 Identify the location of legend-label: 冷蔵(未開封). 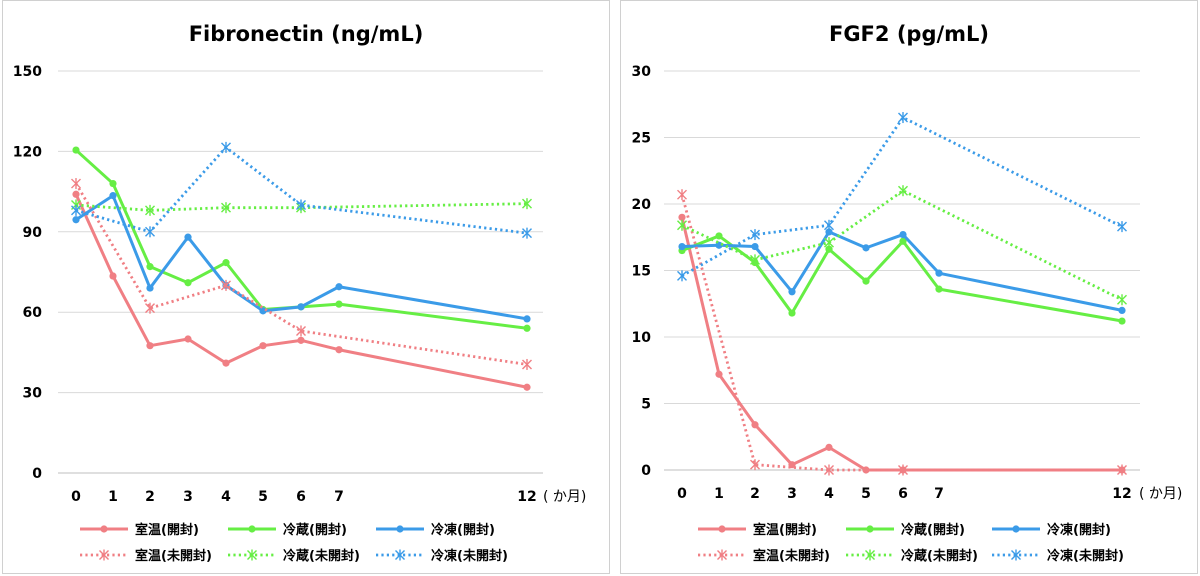
(939, 556).